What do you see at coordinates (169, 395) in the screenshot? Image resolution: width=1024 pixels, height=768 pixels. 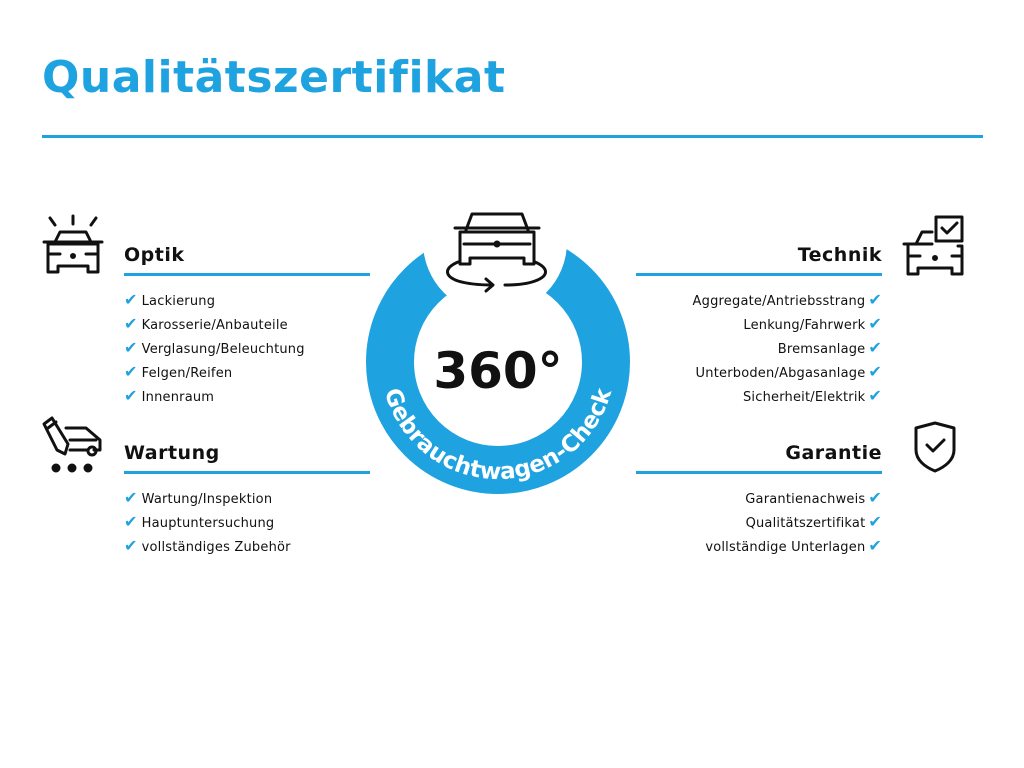 I see `list-item: ✔ Innenraum` at bounding box center [169, 395].